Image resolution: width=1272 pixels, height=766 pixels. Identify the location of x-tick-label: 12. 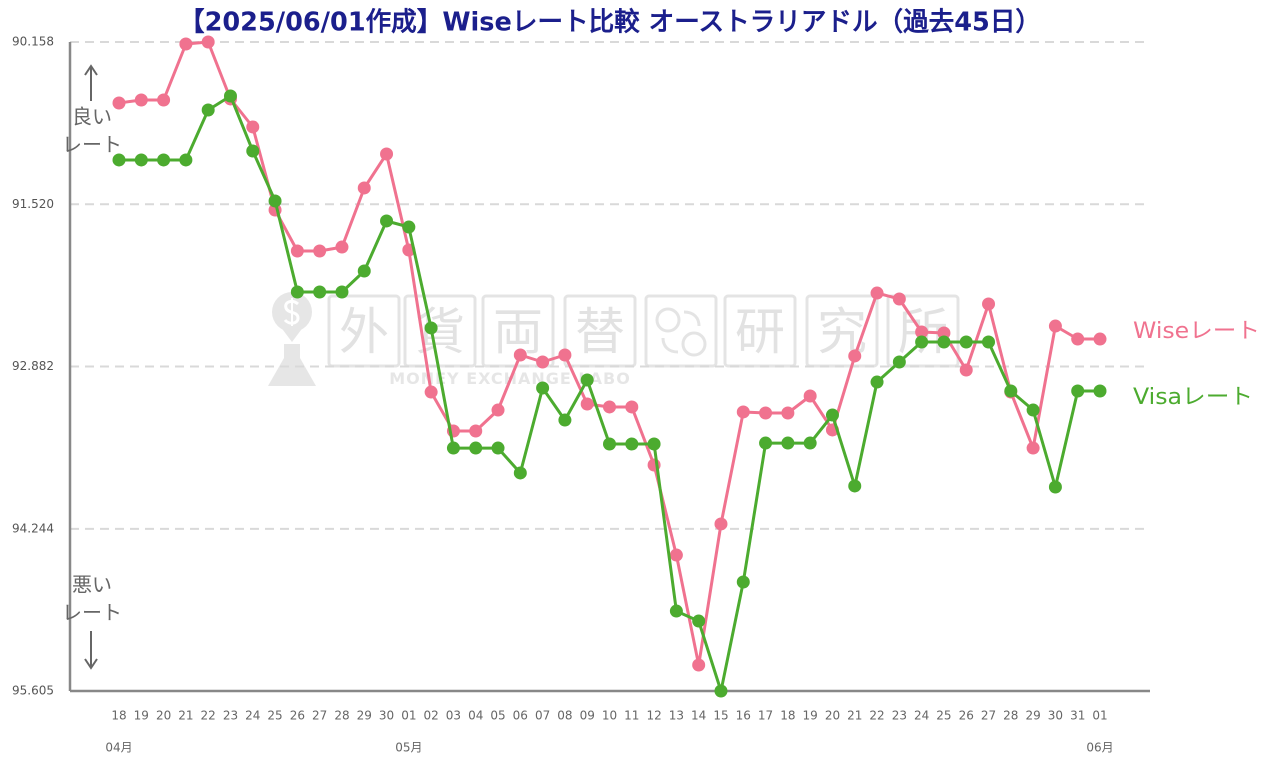
(653, 716).